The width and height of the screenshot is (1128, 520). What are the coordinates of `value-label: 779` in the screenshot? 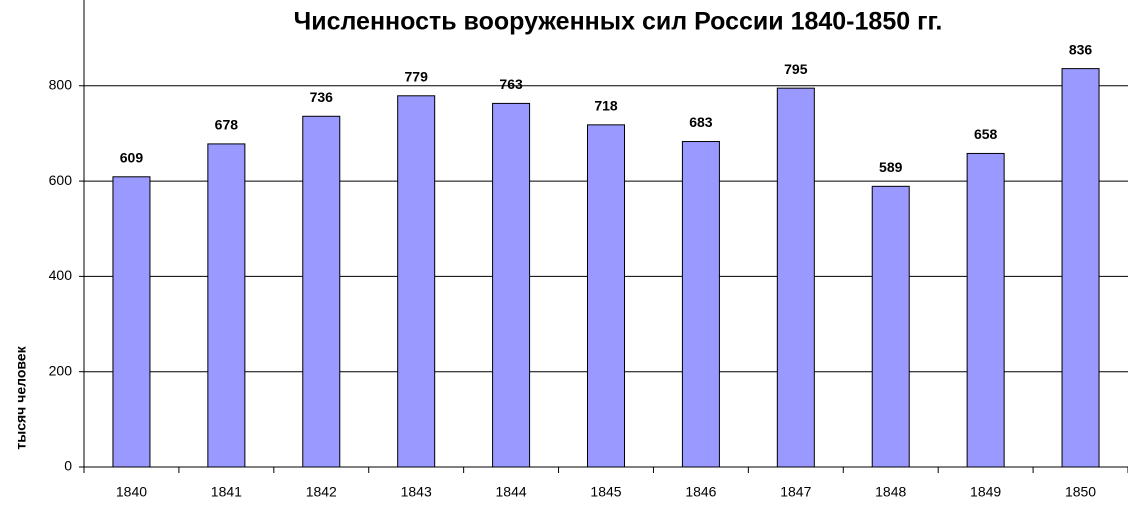 It's located at (417, 76).